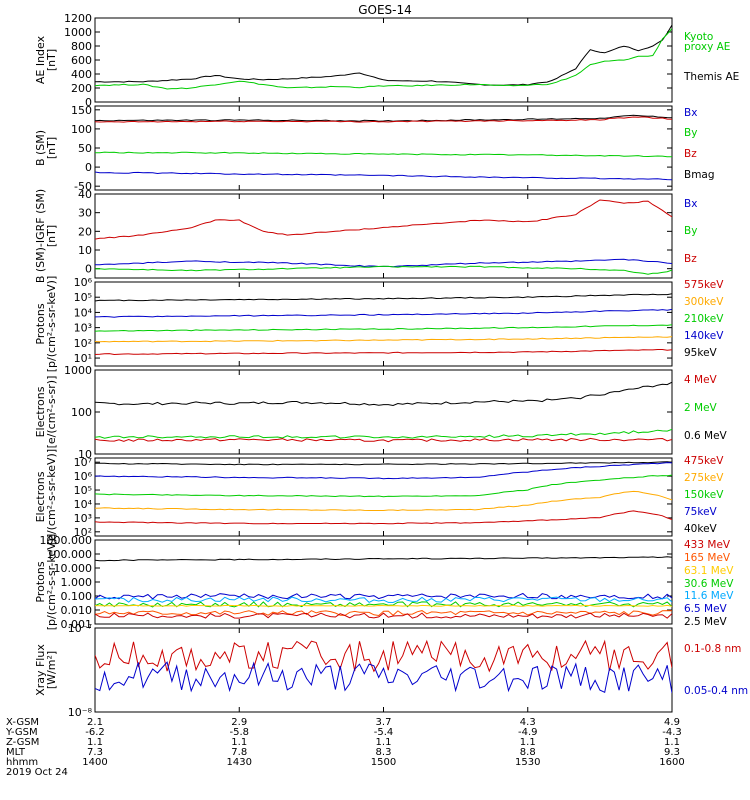 This screenshot has width=750, height=800. What do you see at coordinates (37, 772) in the screenshot?
I see `date-label: 2019 Oct 24` at bounding box center [37, 772].